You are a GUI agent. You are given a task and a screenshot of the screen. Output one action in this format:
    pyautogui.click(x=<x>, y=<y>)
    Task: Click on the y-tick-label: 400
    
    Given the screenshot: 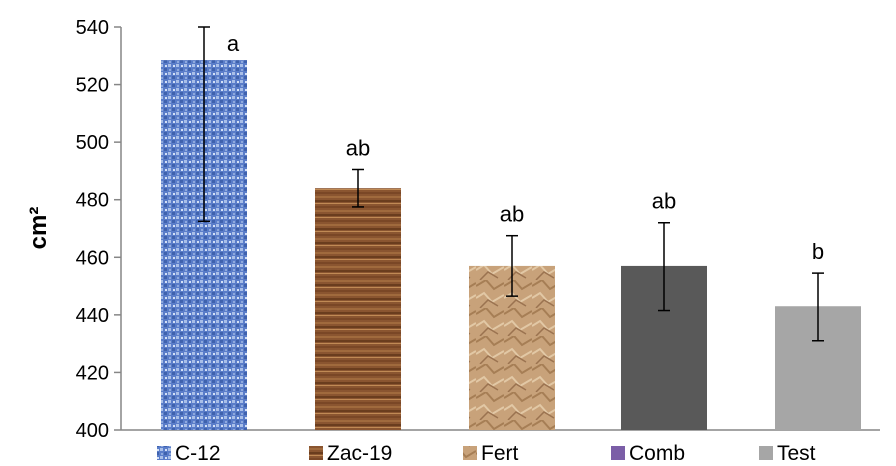 What is the action you would take?
    pyautogui.click(x=92, y=431)
    